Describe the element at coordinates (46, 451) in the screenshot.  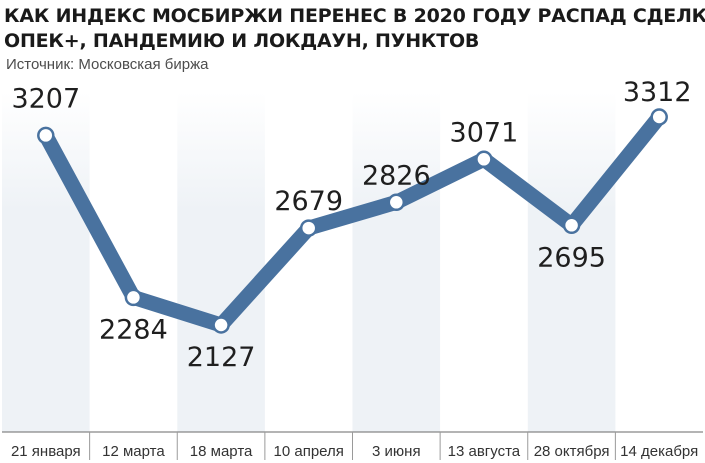
I see `x-tick-label: 21 января` at that location.